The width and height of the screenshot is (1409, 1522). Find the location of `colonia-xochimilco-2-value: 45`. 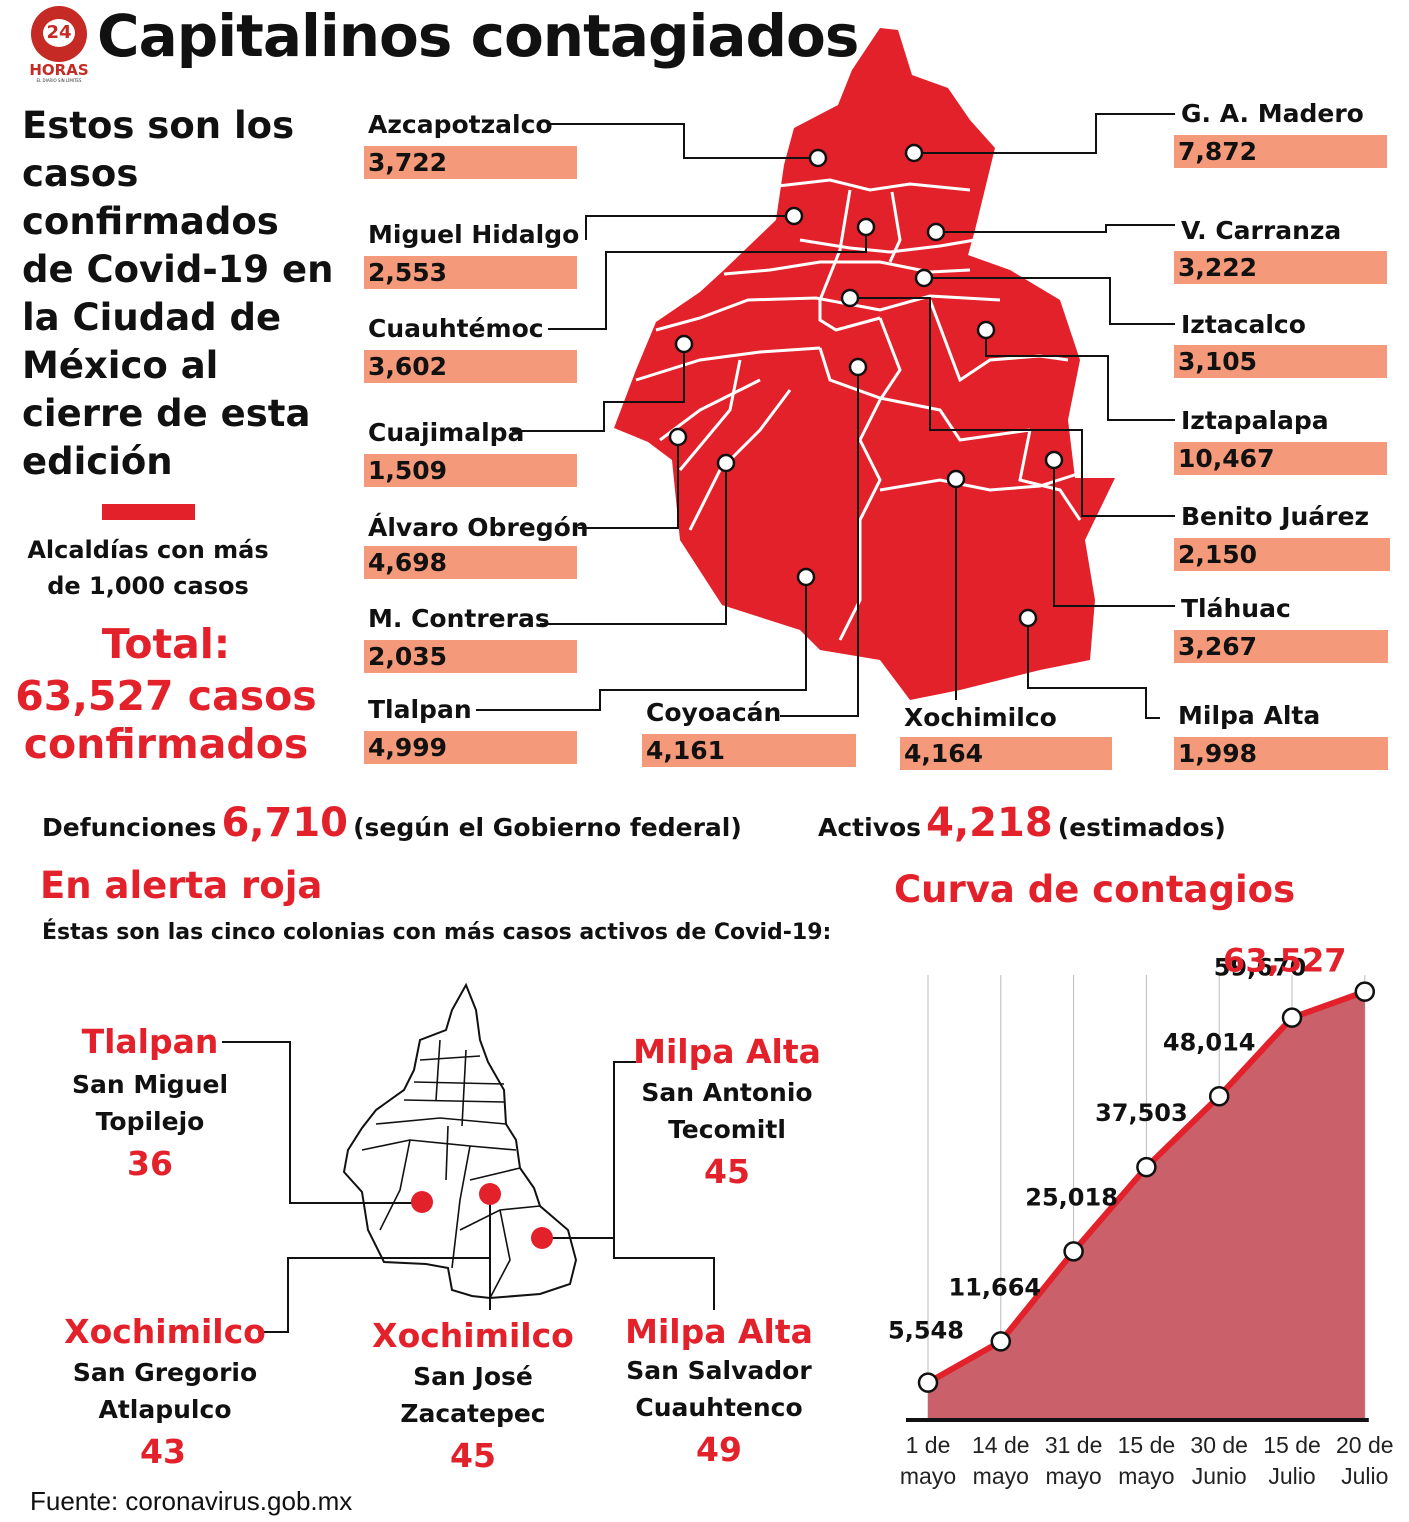

colonia-xochimilco-2-value: 45 is located at coordinates (473, 1455).